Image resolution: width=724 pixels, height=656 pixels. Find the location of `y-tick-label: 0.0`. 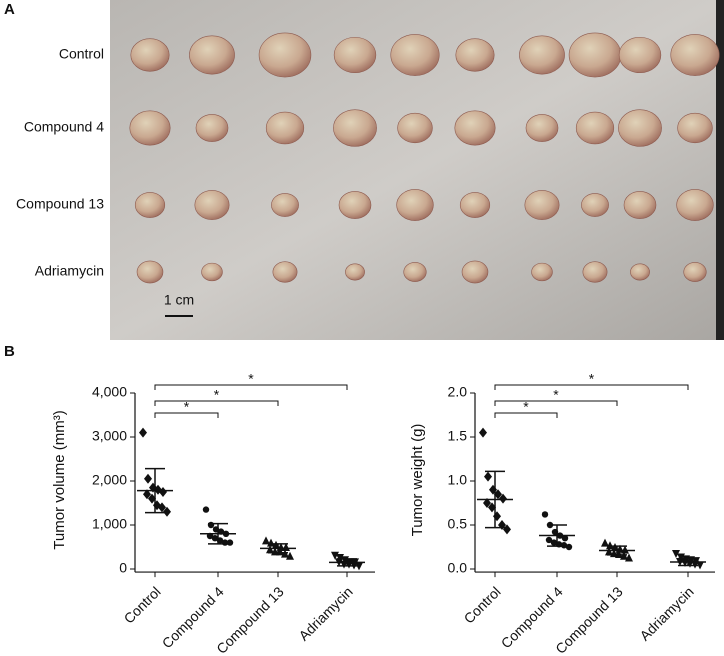

y-tick-label: 0.0 is located at coordinates (458, 568).